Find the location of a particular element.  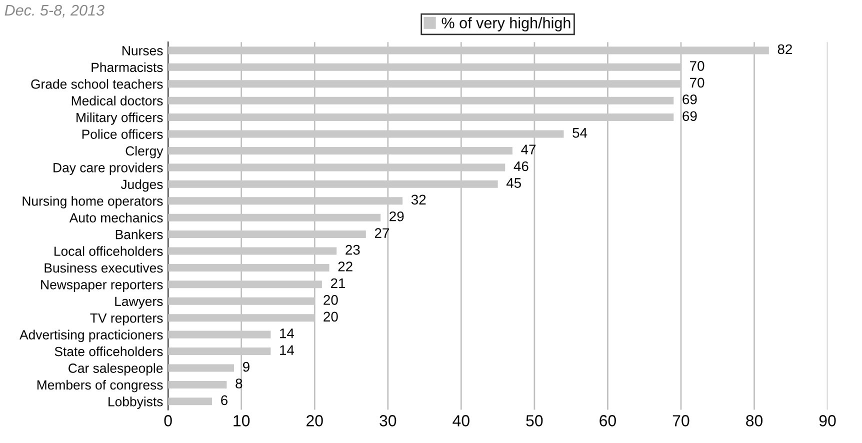

x-tick-label: 80 is located at coordinates (754, 420).